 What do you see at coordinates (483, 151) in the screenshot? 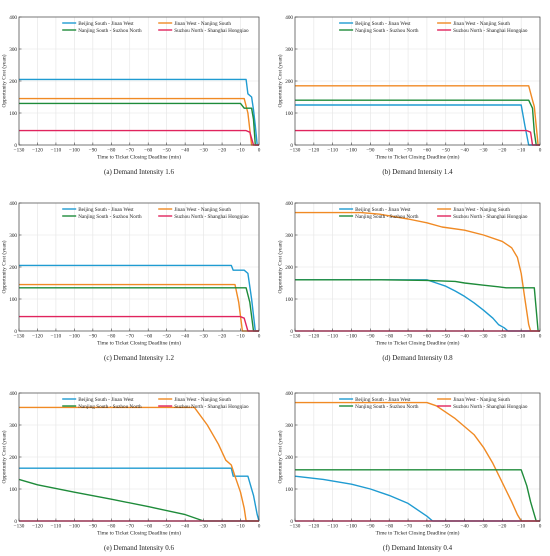
I see `x-tick-label: −30` at bounding box center [483, 151].